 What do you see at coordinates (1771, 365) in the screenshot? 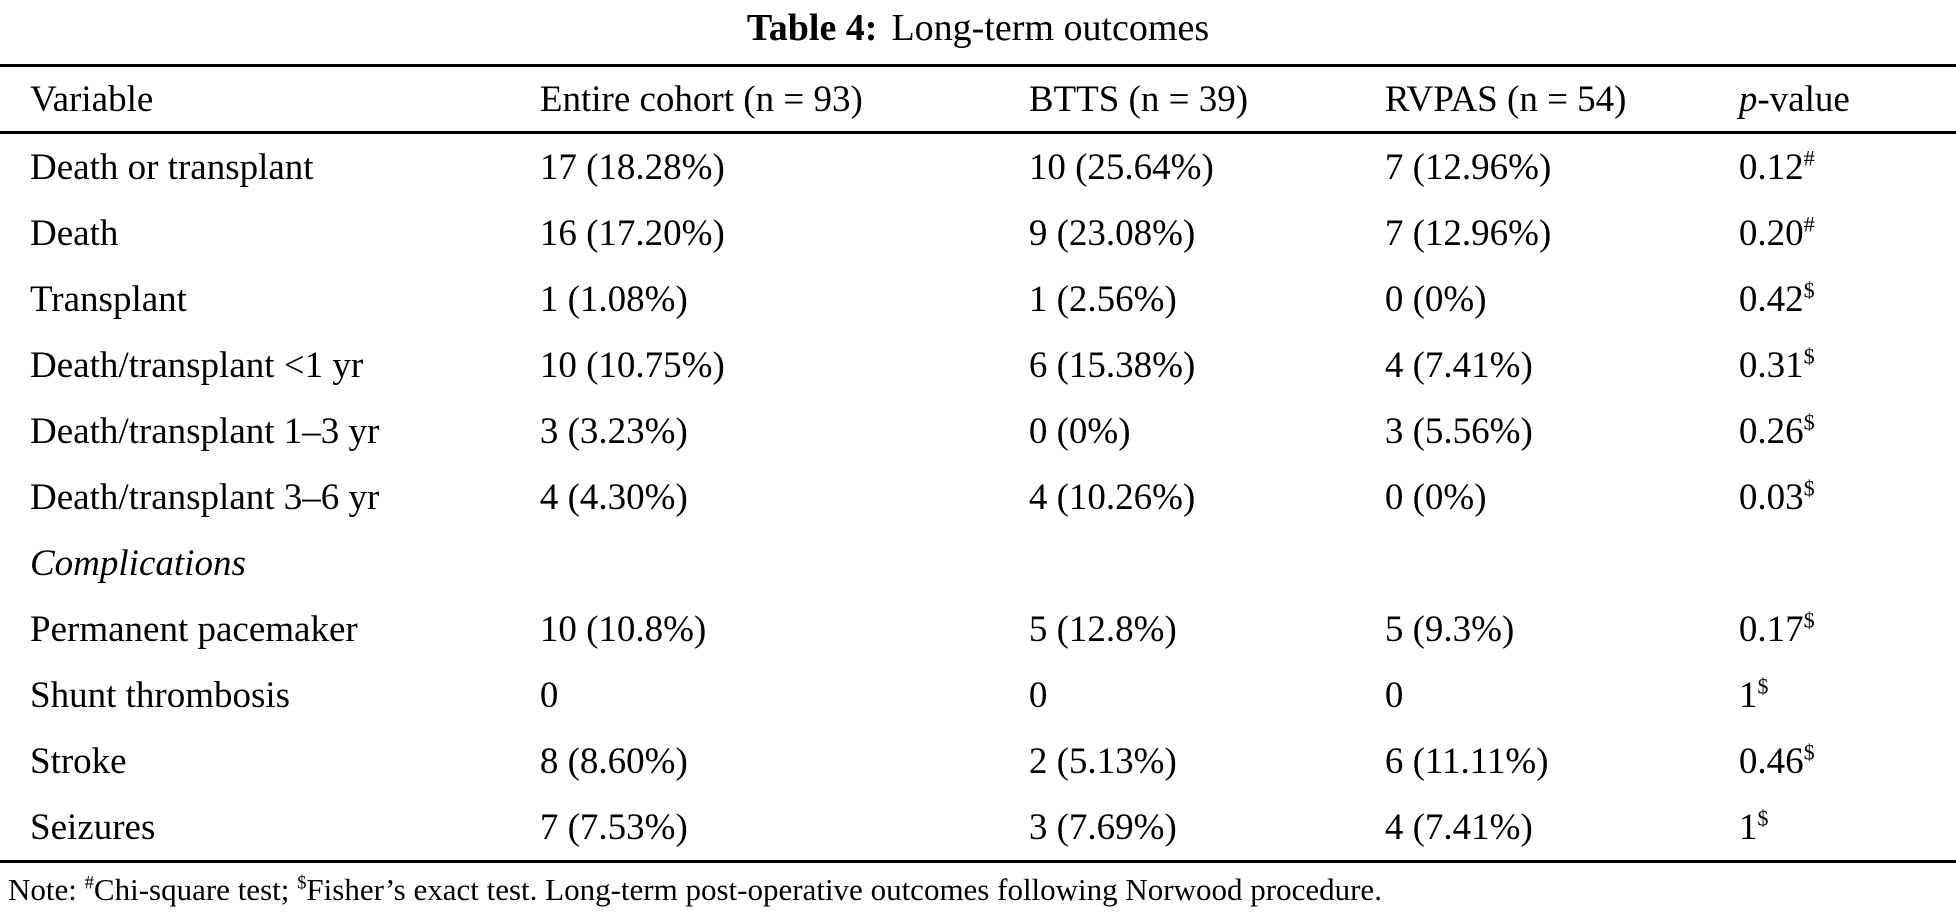
I see `p-value-text: 0.31` at bounding box center [1771, 365].